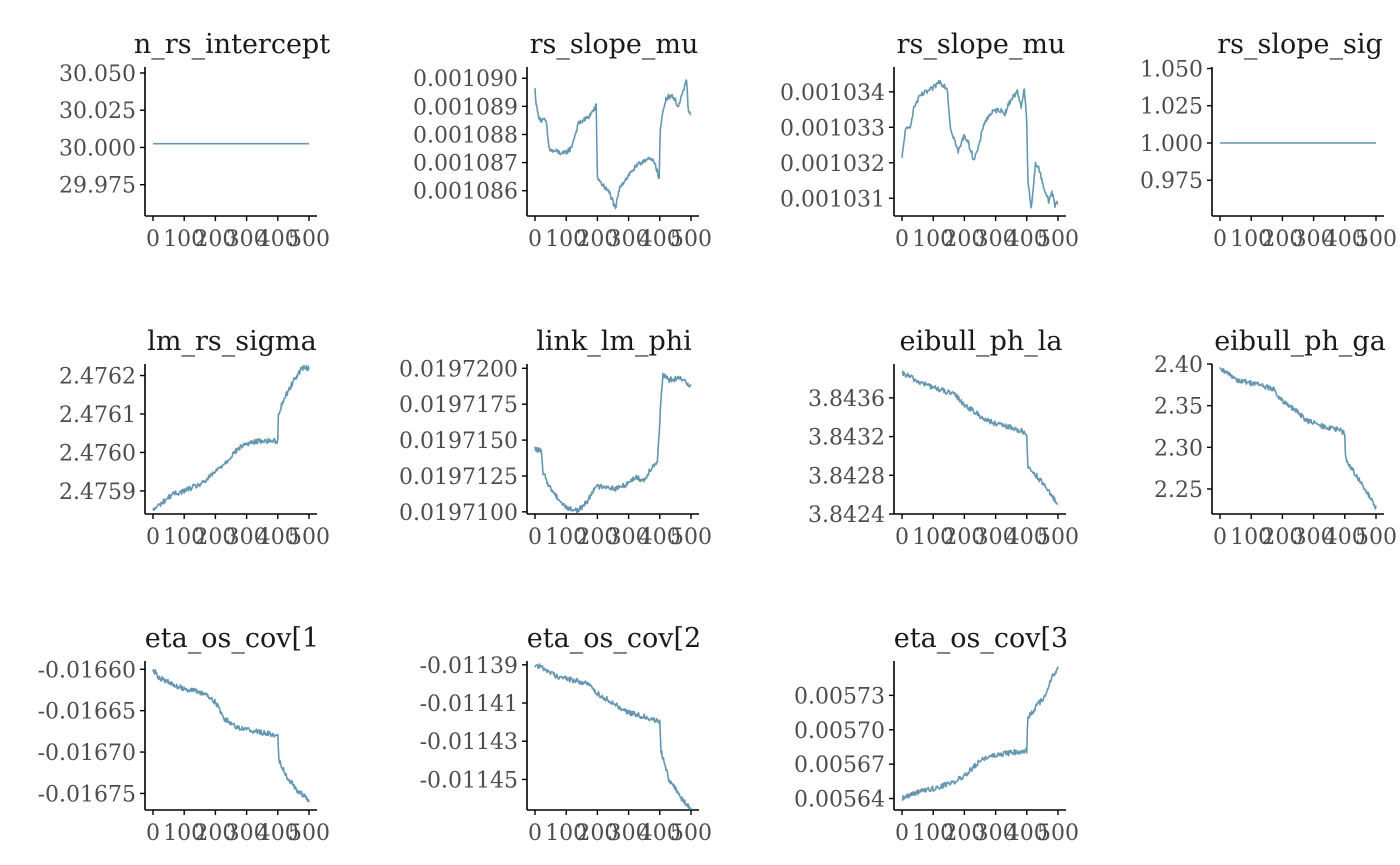 Image resolution: width=1400 pixels, height=865 pixels. I want to click on panel-title: eibull_ph_la, so click(981, 341).